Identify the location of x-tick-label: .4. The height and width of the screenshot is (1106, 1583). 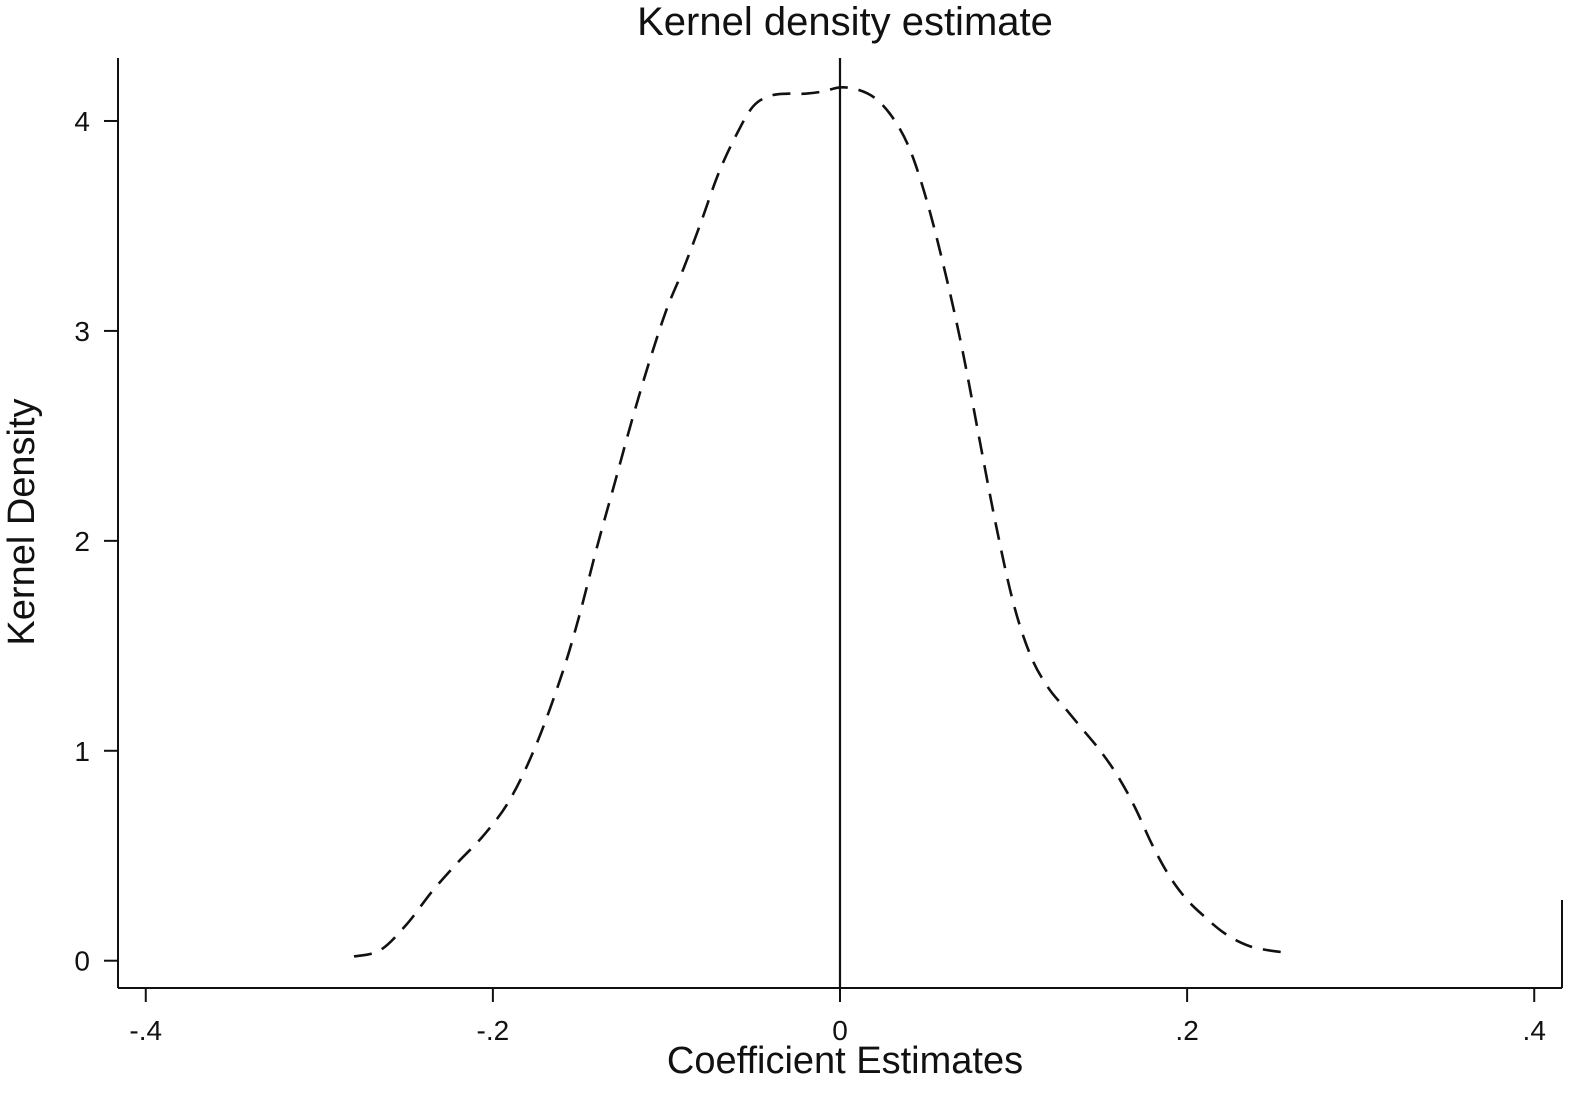
(1534, 1030).